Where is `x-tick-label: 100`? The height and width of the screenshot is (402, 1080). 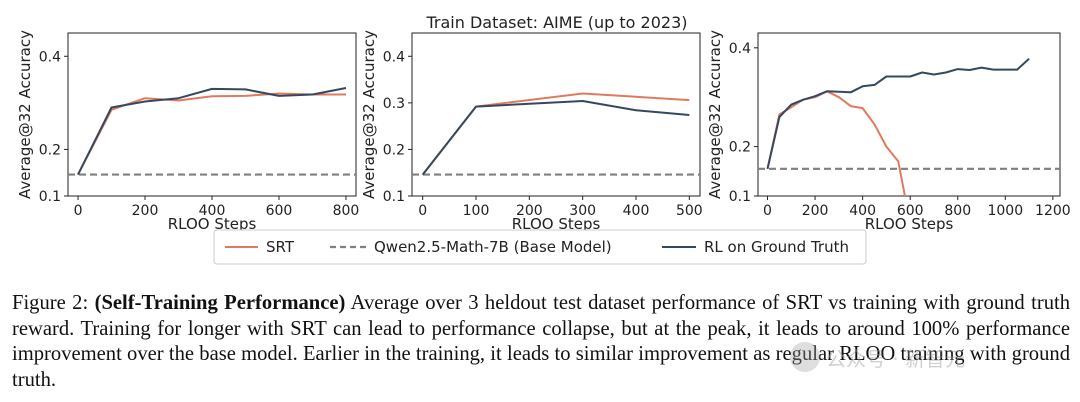 x-tick-label: 100 is located at coordinates (476, 211).